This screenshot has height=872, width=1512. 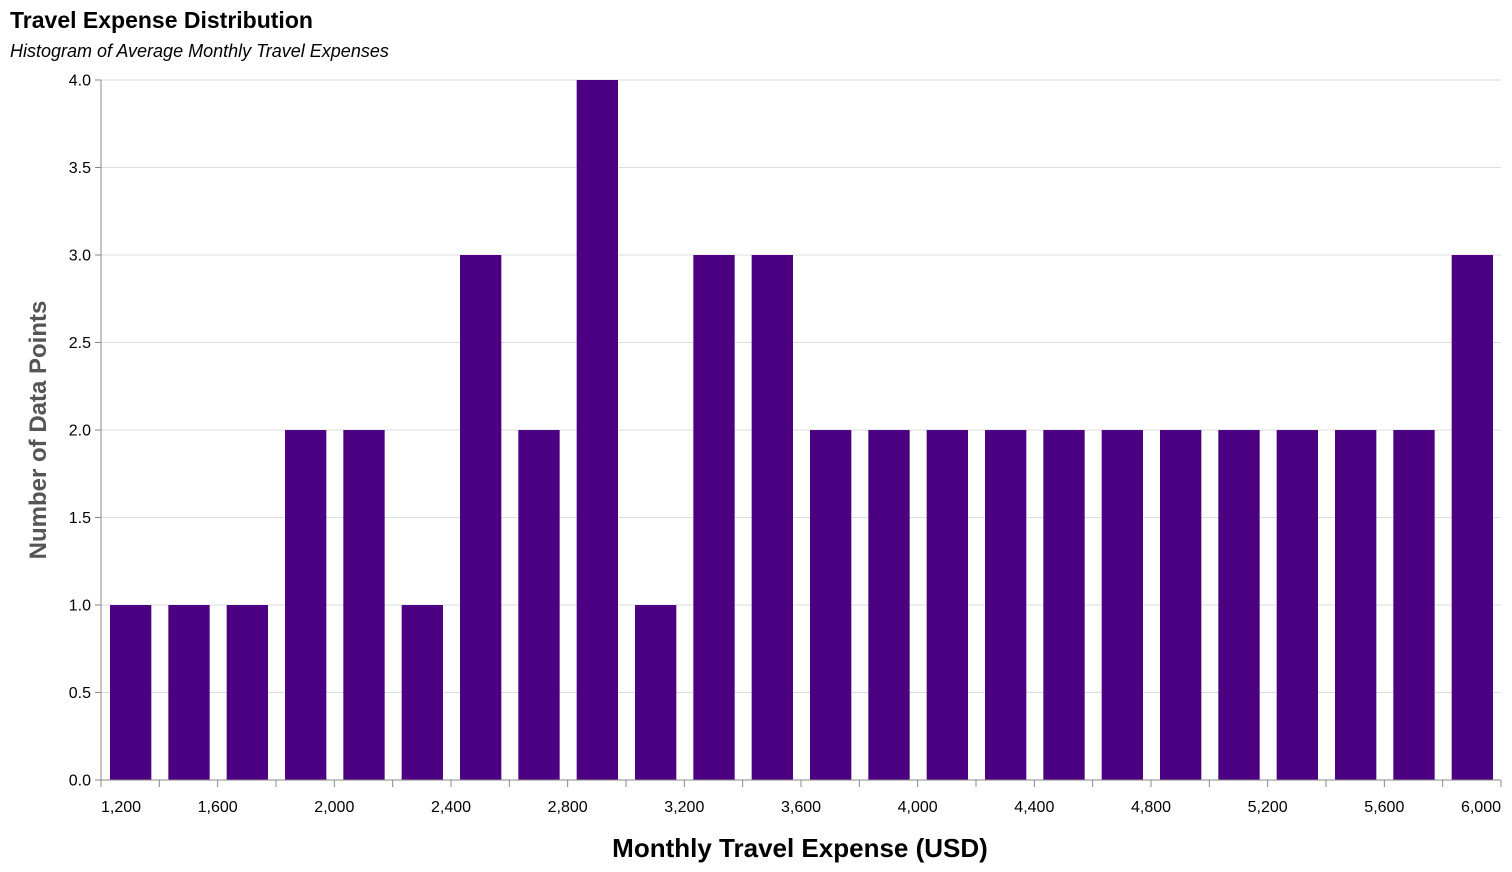 I want to click on x-tick-label: 2,400, so click(x=451, y=807).